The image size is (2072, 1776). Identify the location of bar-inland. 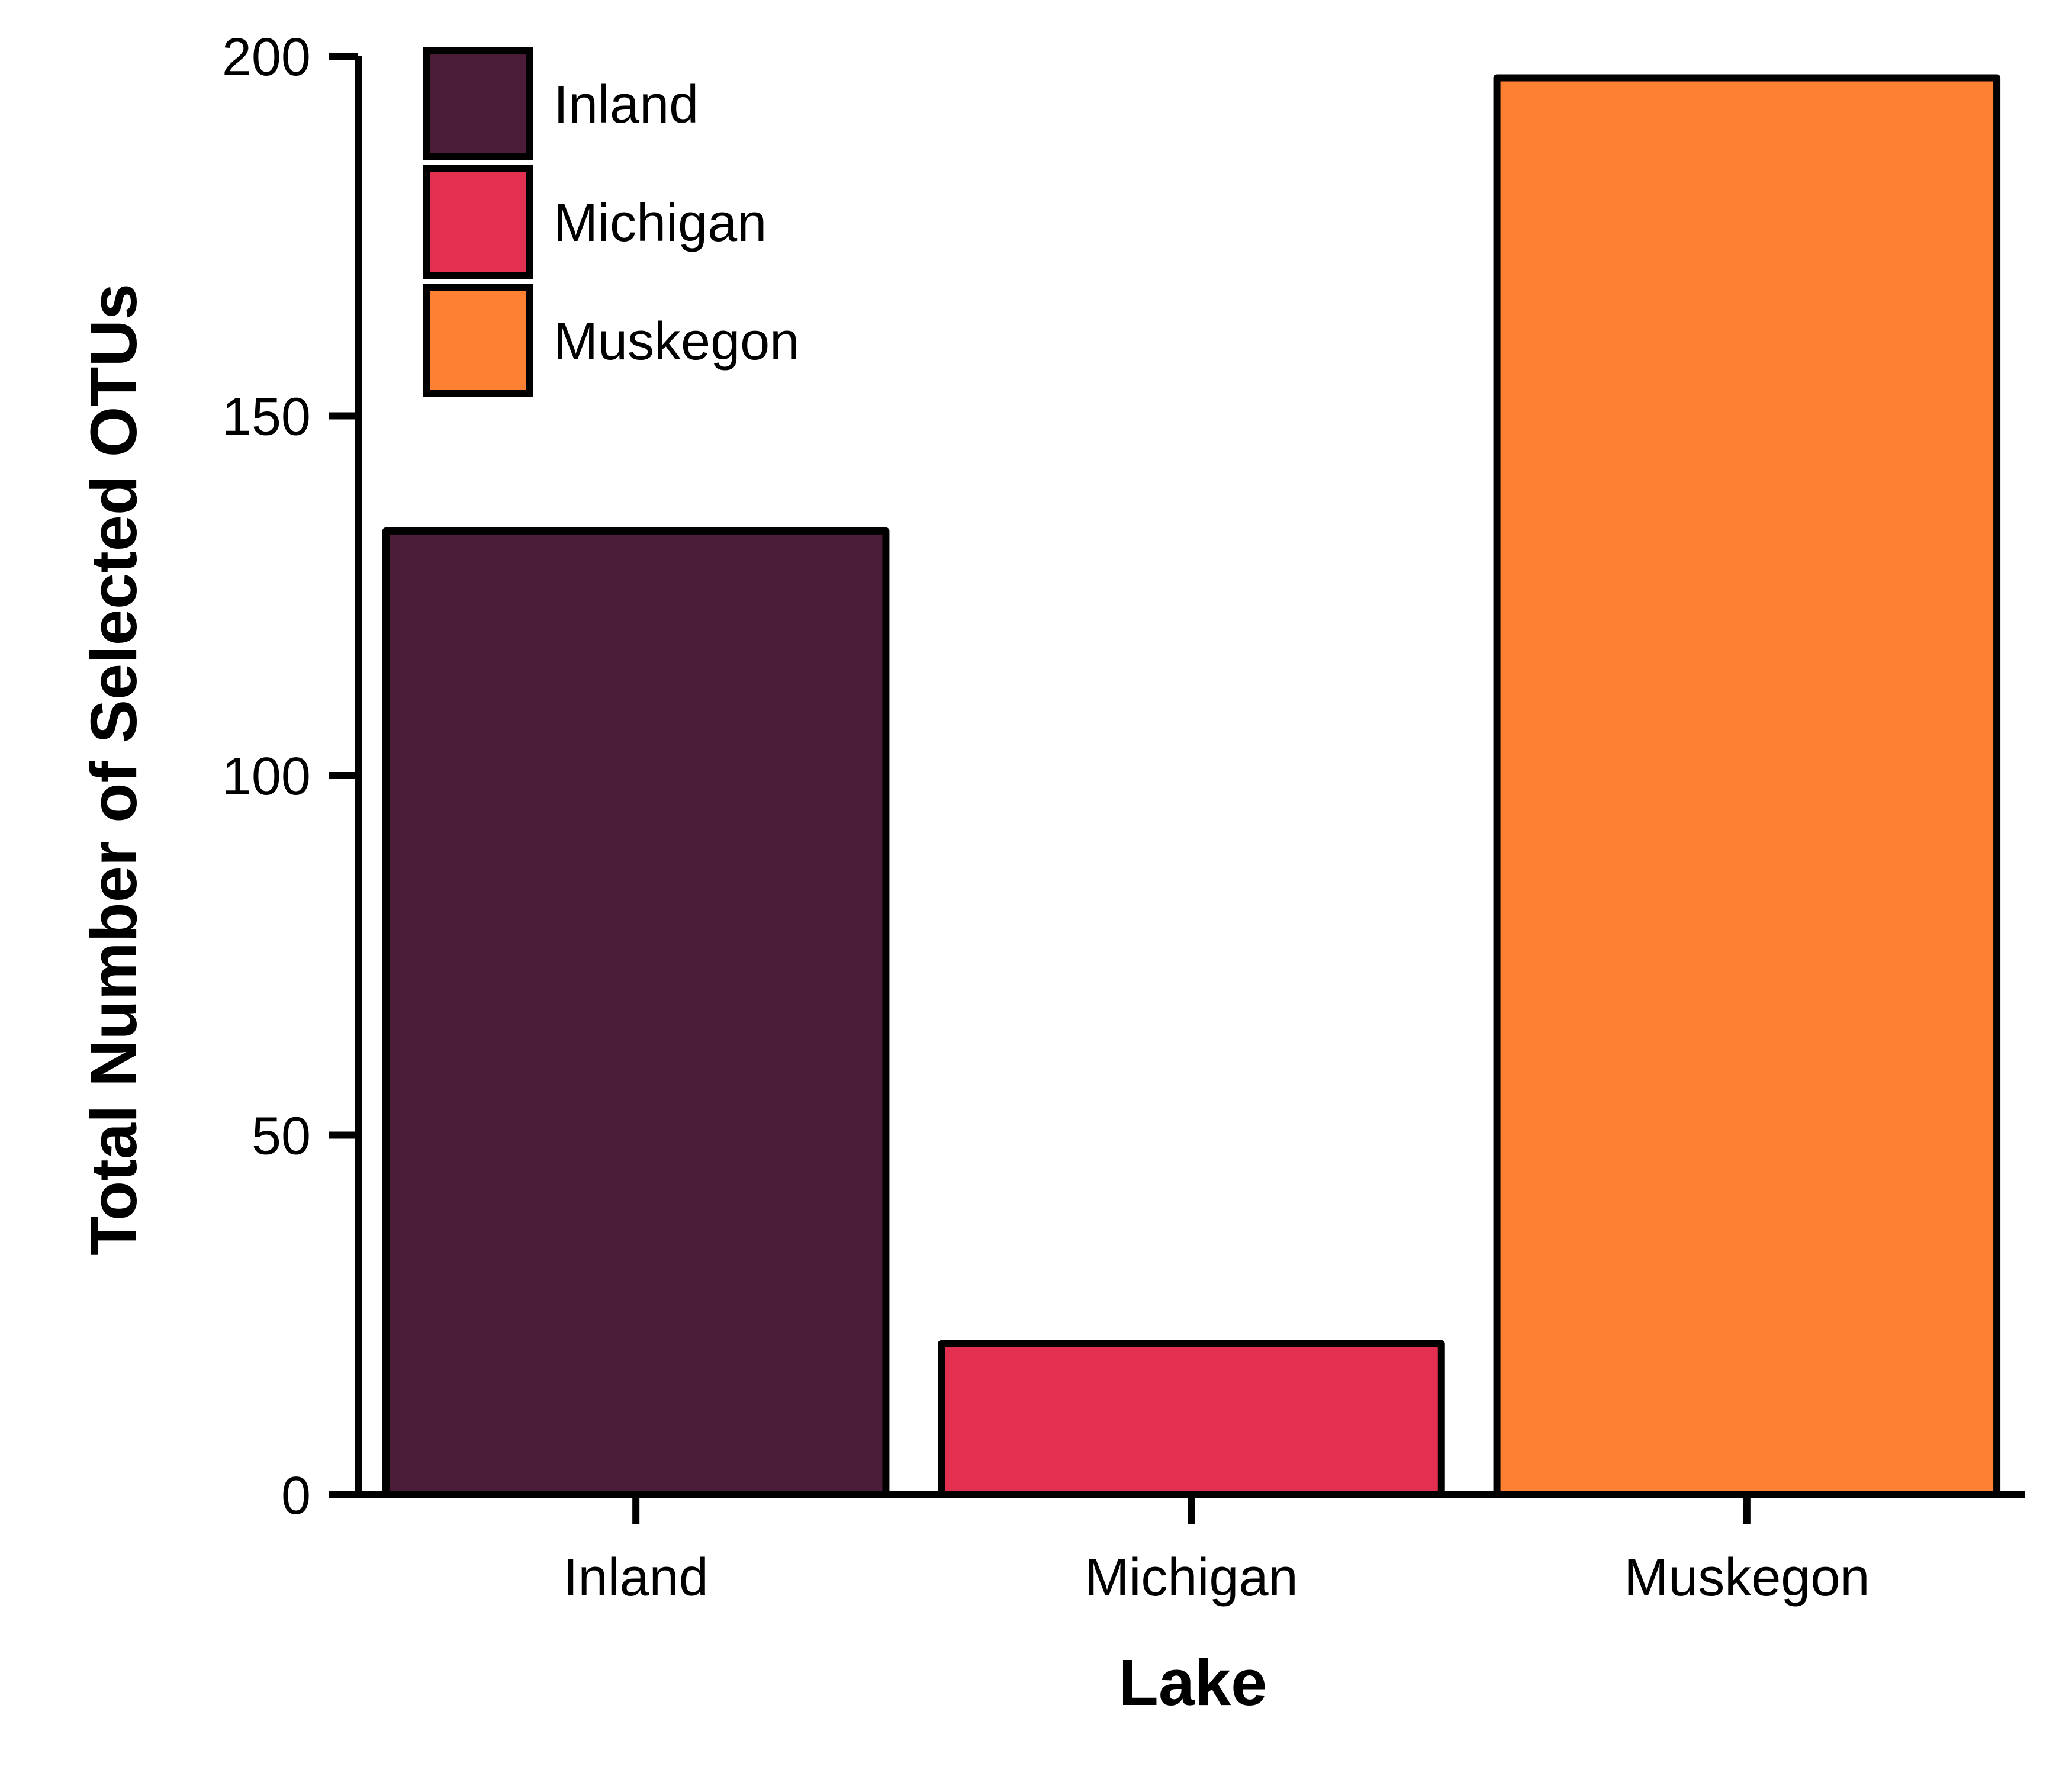
(636, 1012).